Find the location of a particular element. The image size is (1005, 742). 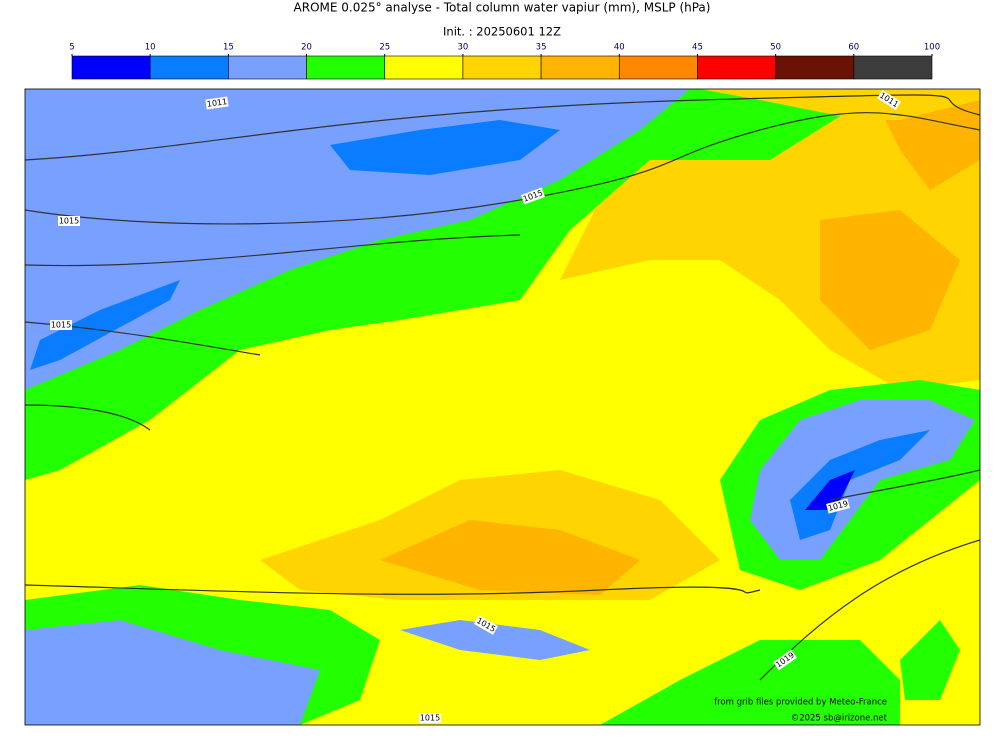

field-blue-dark is located at coordinates (830, 490).